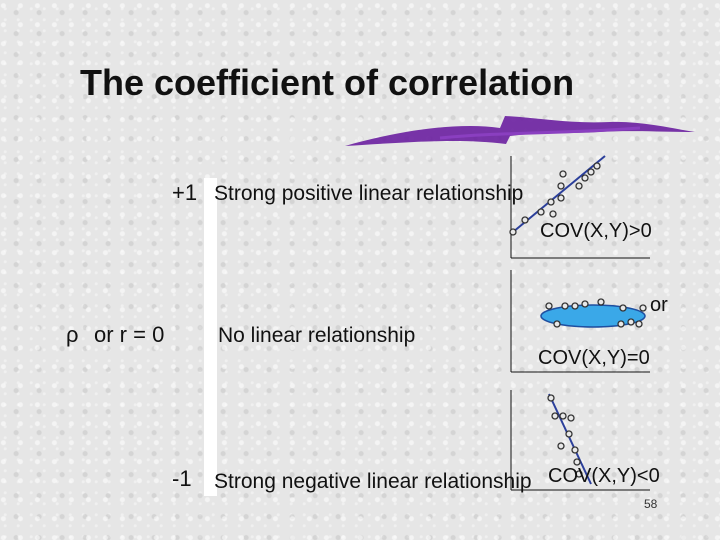 Image resolution: width=720 pixels, height=540 pixels. Describe the element at coordinates (129, 334) in the screenshot. I see `or-r-equals-zero: or r = 0` at that location.